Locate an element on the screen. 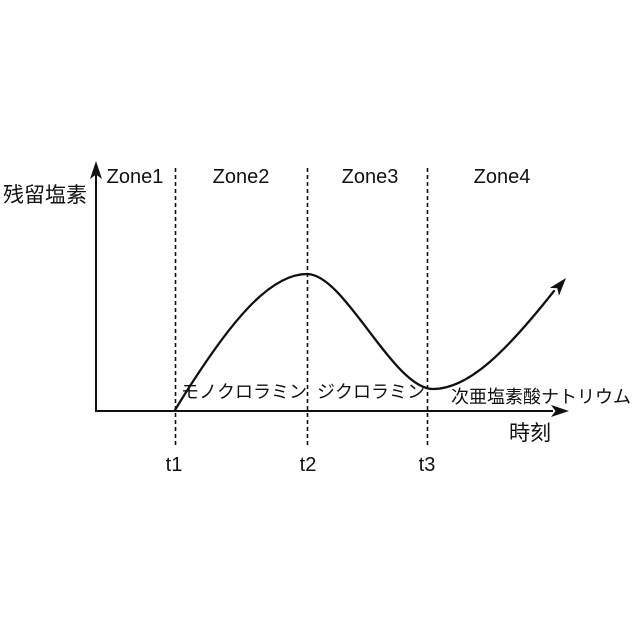  region-annotations: モノクロラミン ジクロラミン 次亜塩素酸ナトリウム is located at coordinates (406, 394).